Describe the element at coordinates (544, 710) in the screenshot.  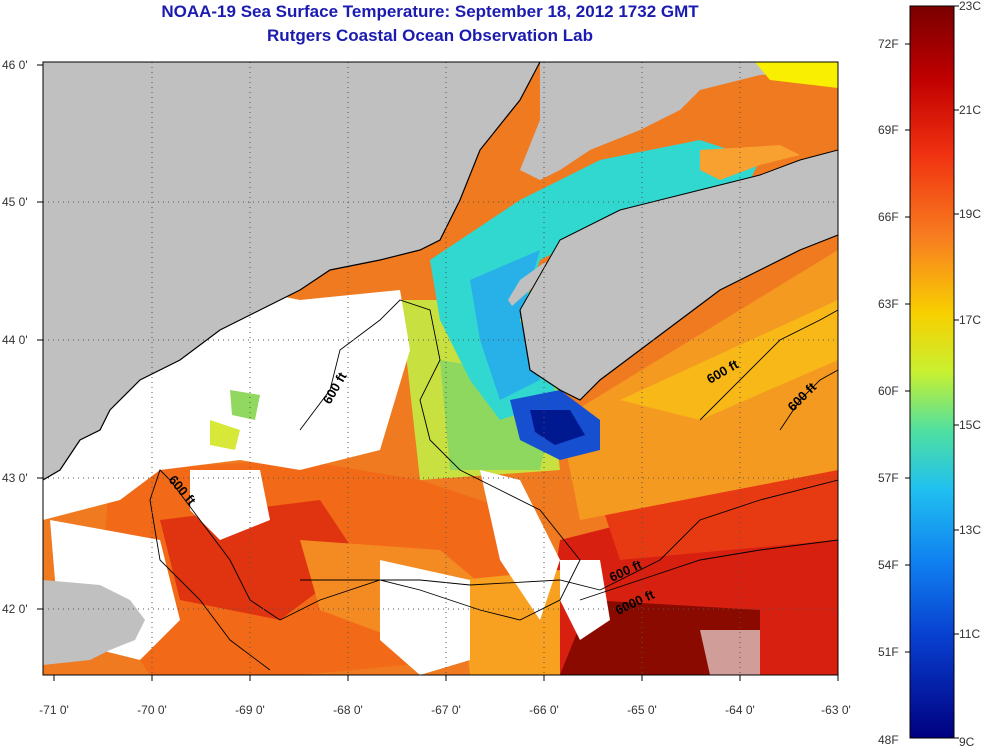
I see `lon-label: -66 0'` at that location.